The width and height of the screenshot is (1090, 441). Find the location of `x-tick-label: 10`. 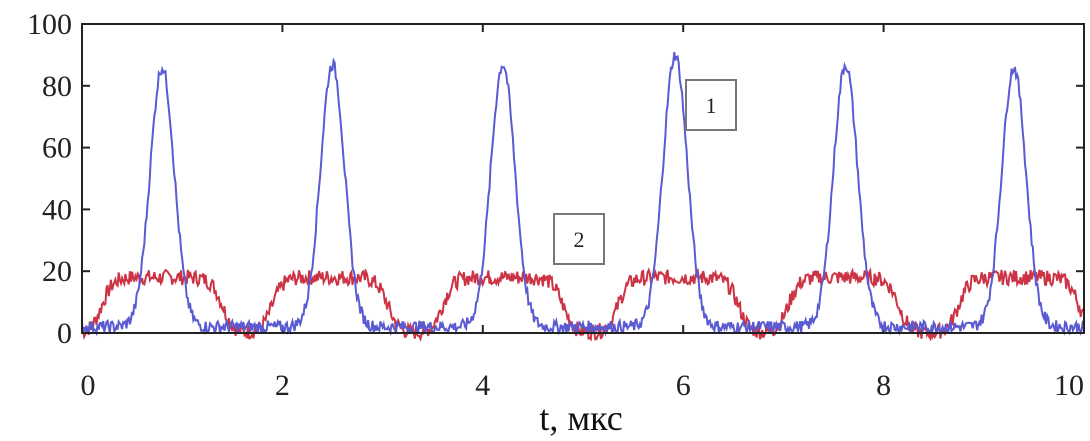

x-tick-label: 10 is located at coordinates (1069, 385).